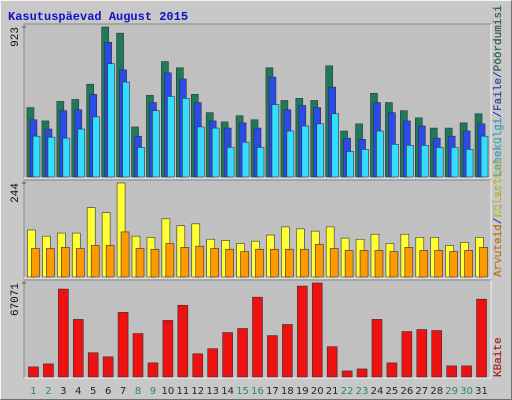 The height and width of the screenshot is (400, 512). I want to click on x-tick-label: 4, so click(78, 391).